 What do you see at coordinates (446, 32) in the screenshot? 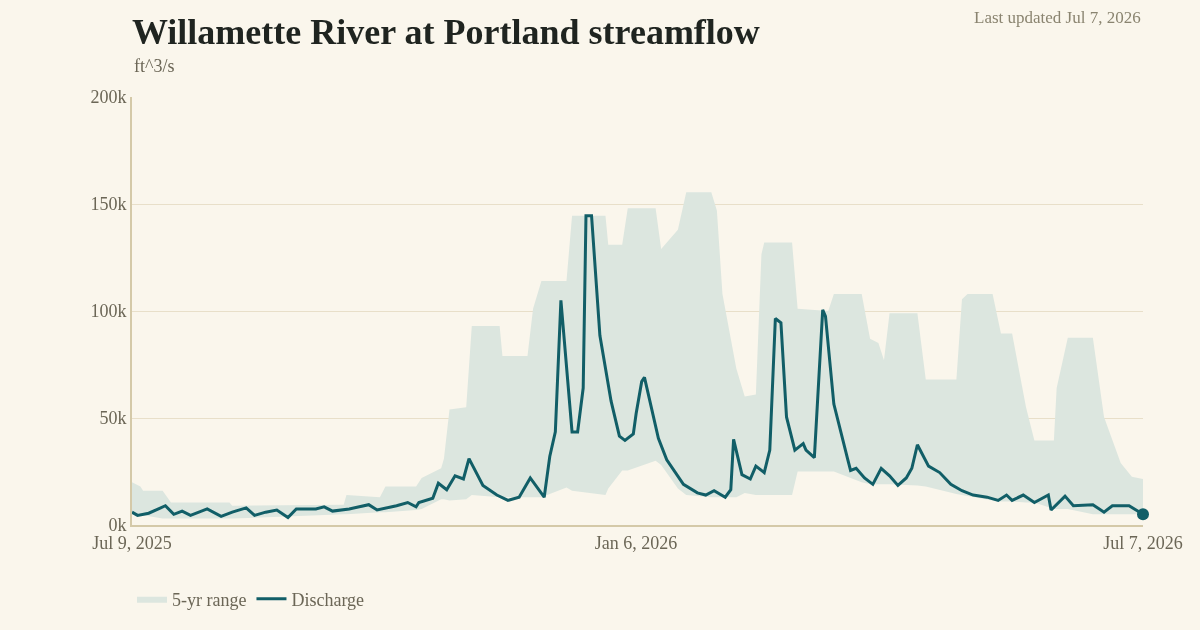
I see `chart-title: Willamette River at Portland streamflow` at bounding box center [446, 32].